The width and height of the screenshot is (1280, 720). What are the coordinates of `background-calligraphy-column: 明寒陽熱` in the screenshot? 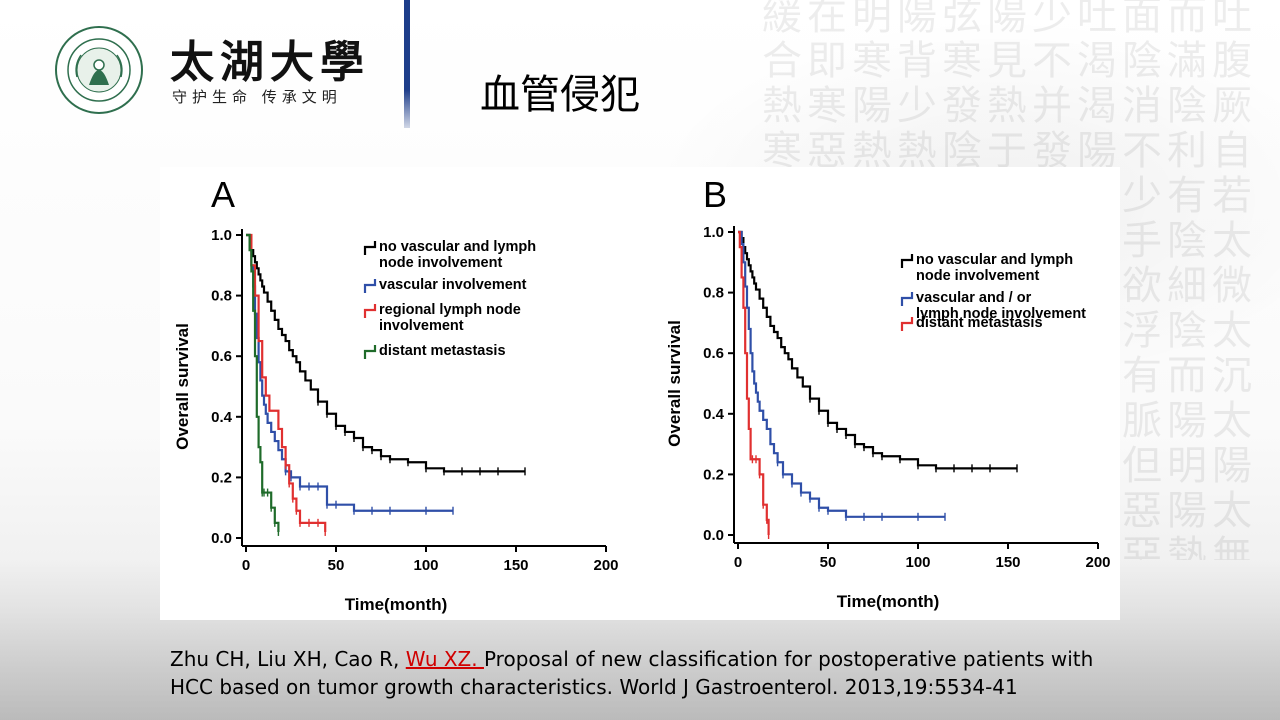 It's located at (872, 87).